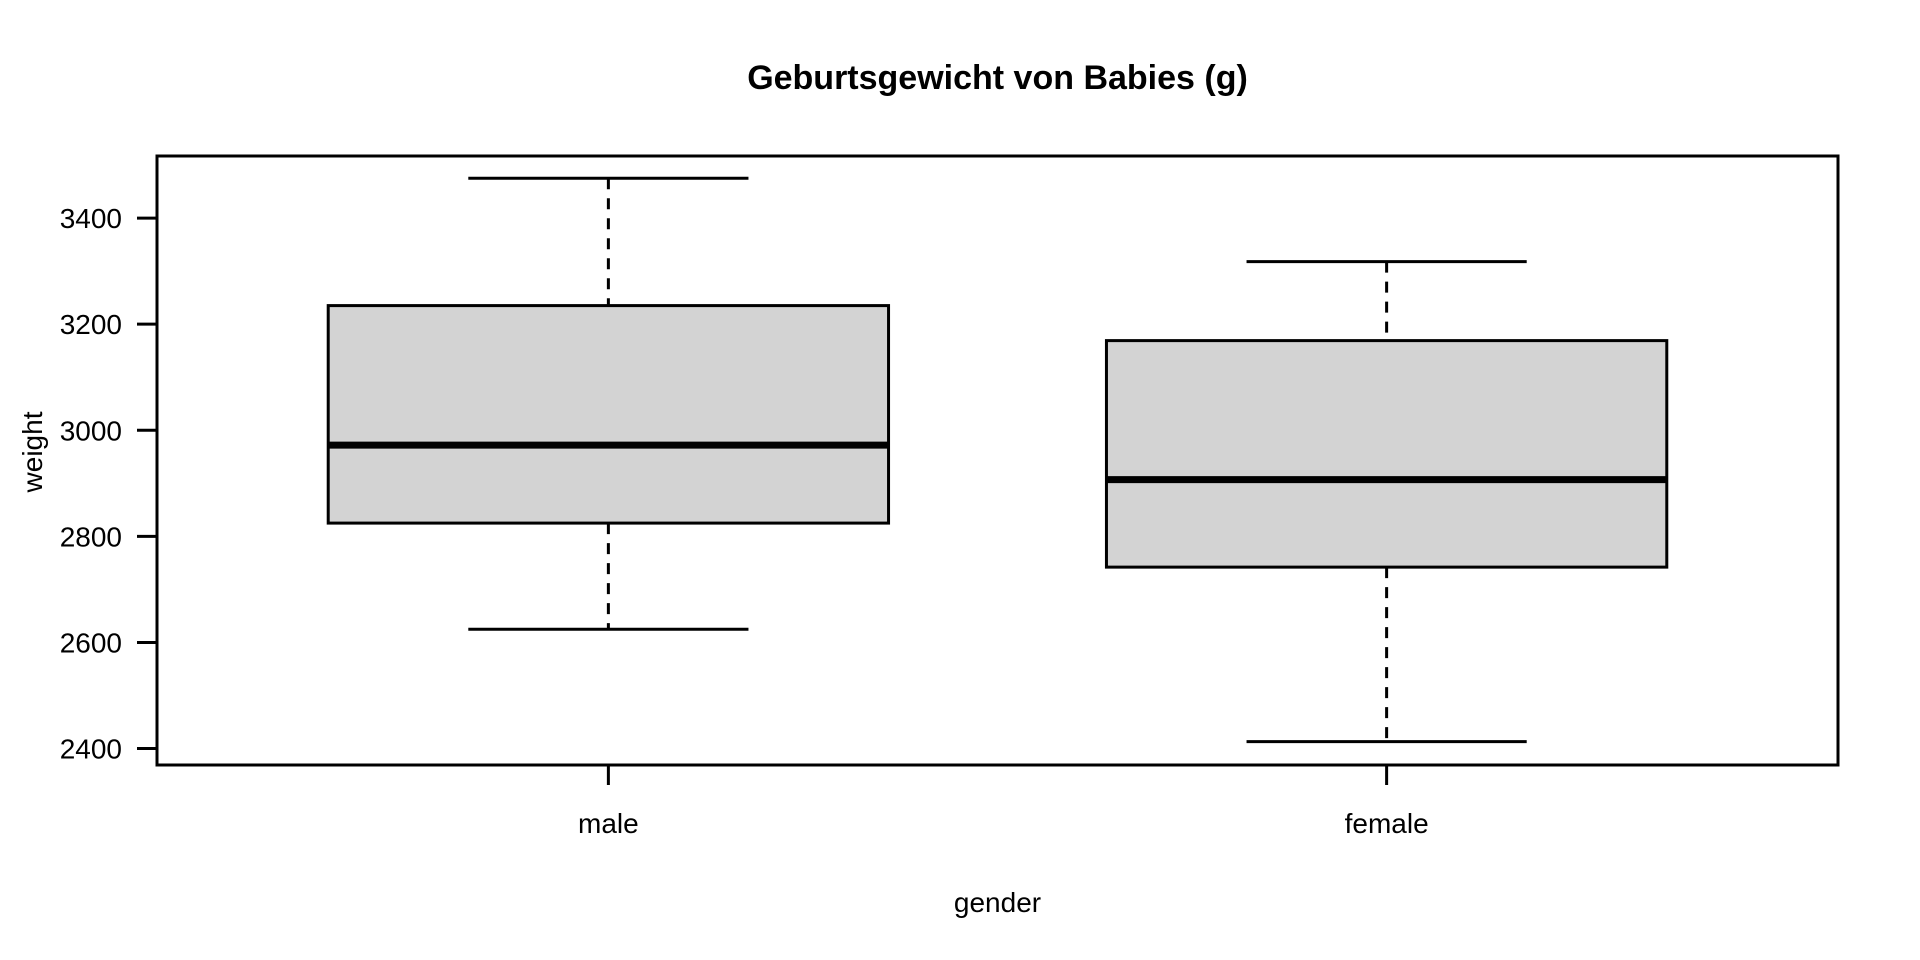  What do you see at coordinates (91, 749) in the screenshot?
I see `y-tick-label: 2400` at bounding box center [91, 749].